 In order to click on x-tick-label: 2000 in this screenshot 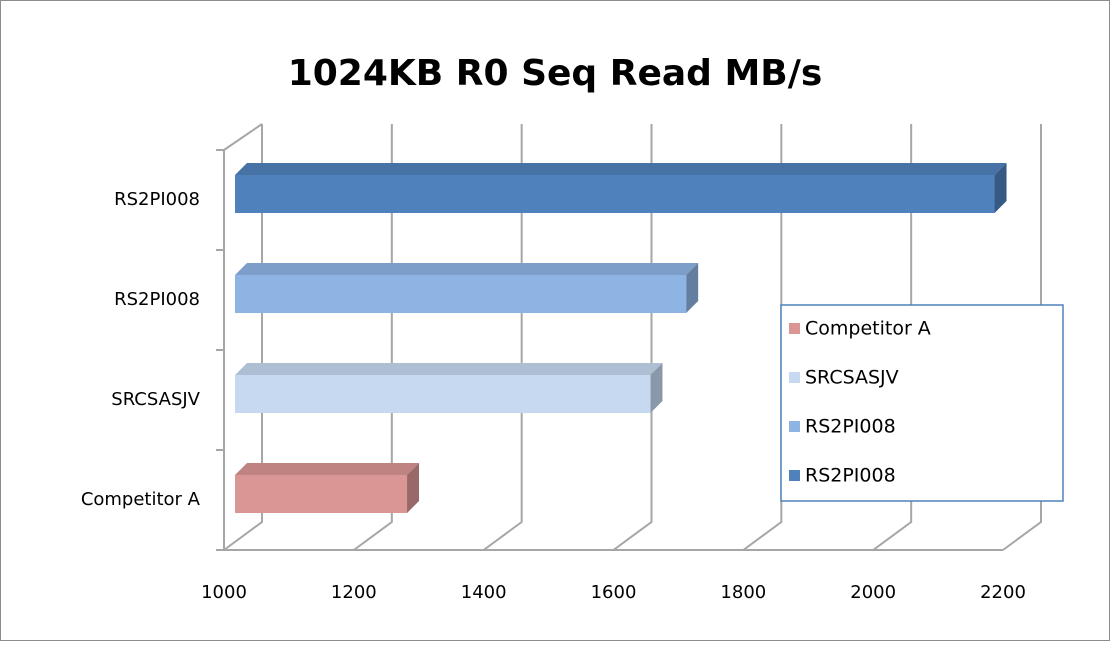, I will do `click(873, 592)`.